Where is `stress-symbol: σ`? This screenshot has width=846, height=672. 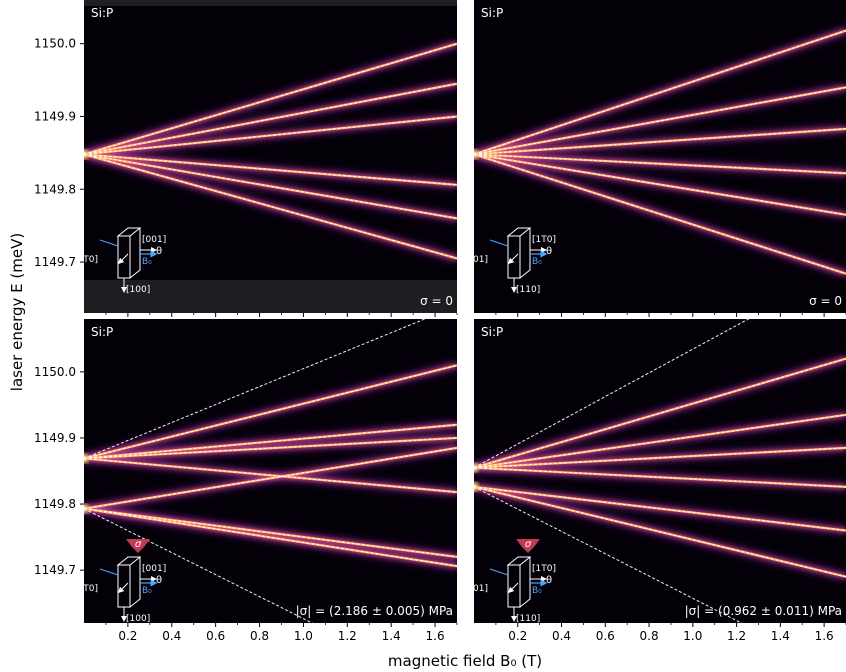
stress-symbol: σ is located at coordinates (528, 544).